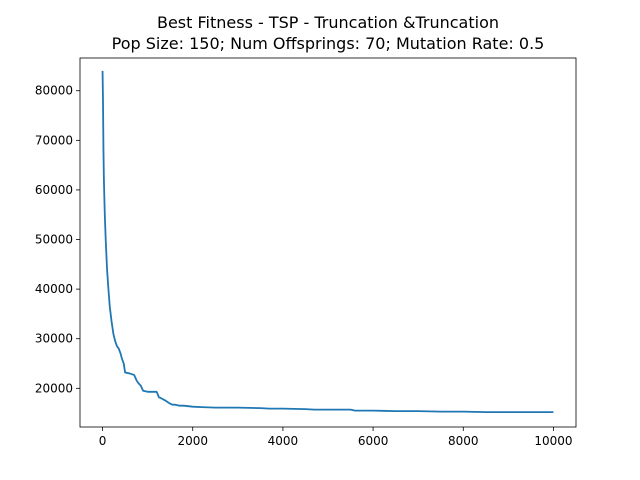 This screenshot has height=480, width=640. What do you see at coordinates (54, 388) in the screenshot?
I see `y-tick-label: 20000` at bounding box center [54, 388].